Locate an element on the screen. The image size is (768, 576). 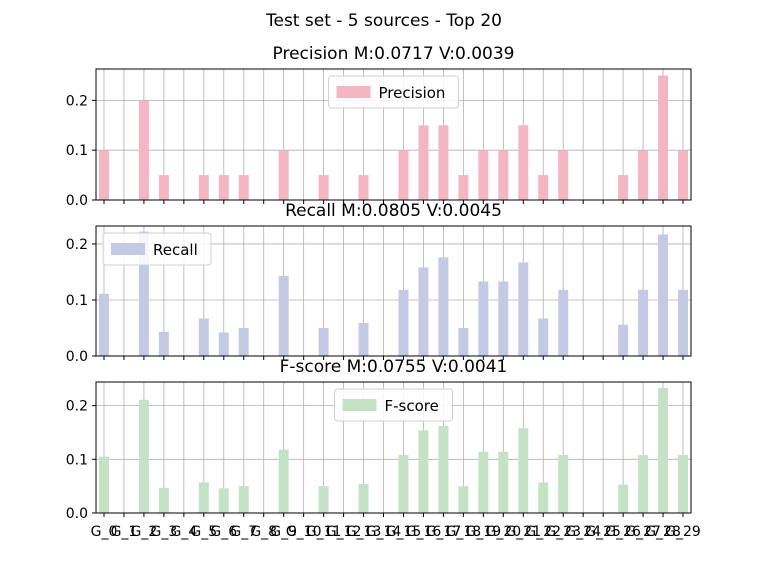
x-tick-label: G_23 is located at coordinates (563, 532).